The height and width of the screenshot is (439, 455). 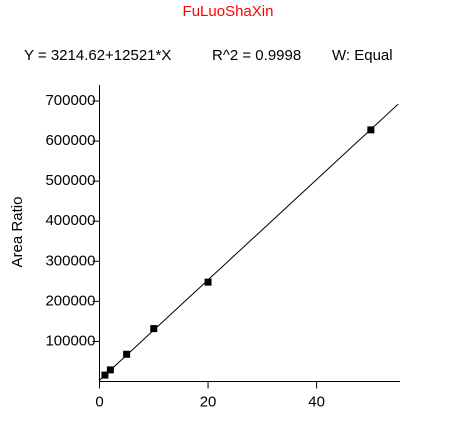 What do you see at coordinates (208, 401) in the screenshot?
I see `x-tick-label: 20` at bounding box center [208, 401].